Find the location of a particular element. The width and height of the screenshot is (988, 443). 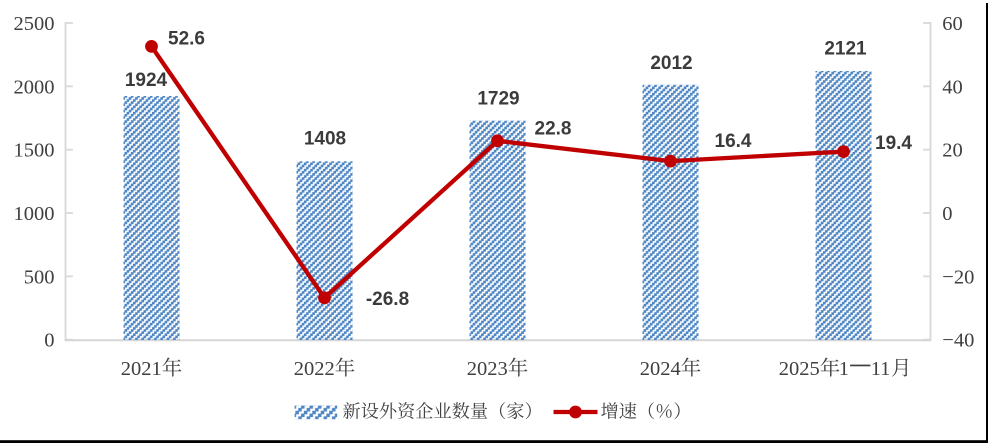

svg-text: 2121 is located at coordinates (845, 49).